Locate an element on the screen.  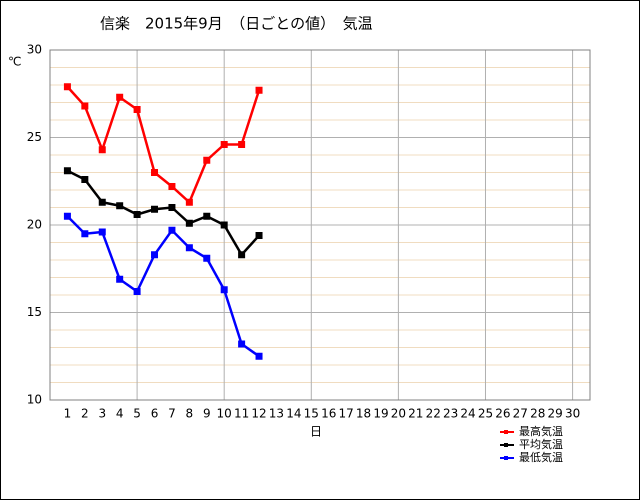
x-tick-label: 5 is located at coordinates (137, 414).